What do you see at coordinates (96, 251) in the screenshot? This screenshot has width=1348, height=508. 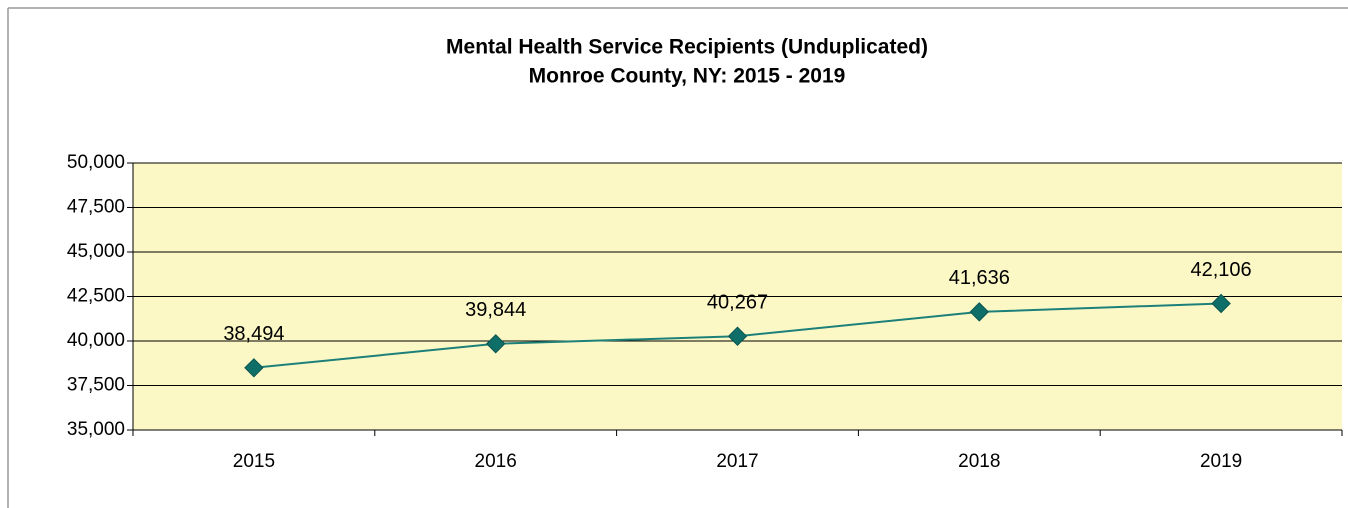 I see `y-tick-label: 45,000` at bounding box center [96, 251].